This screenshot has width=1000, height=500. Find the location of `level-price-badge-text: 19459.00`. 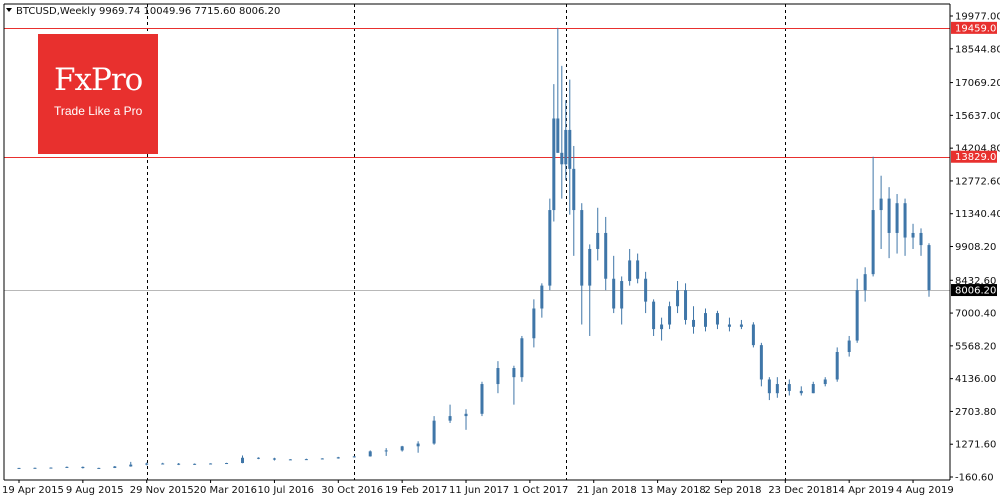

level-price-badge-text: 19459.00 is located at coordinates (977, 28).